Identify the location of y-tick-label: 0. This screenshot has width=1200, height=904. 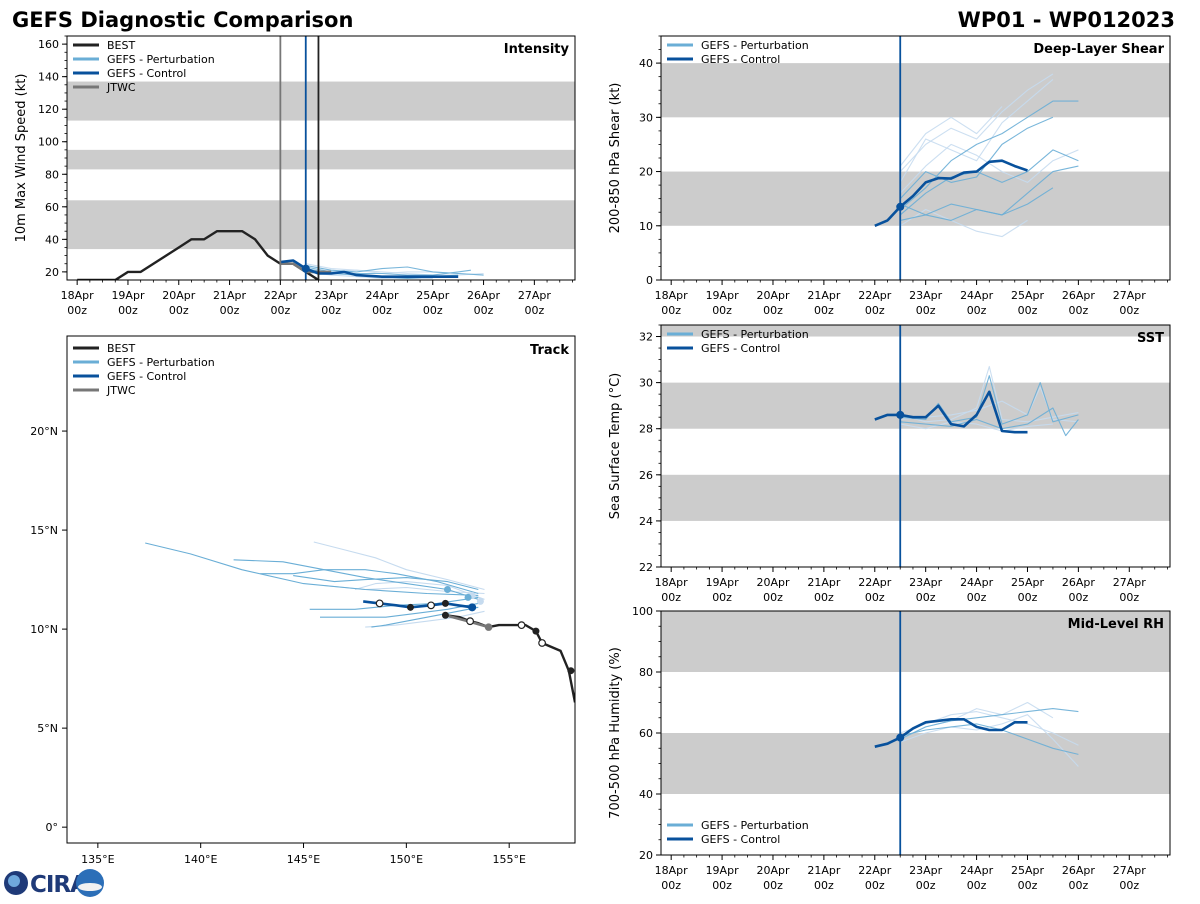
(649, 280).